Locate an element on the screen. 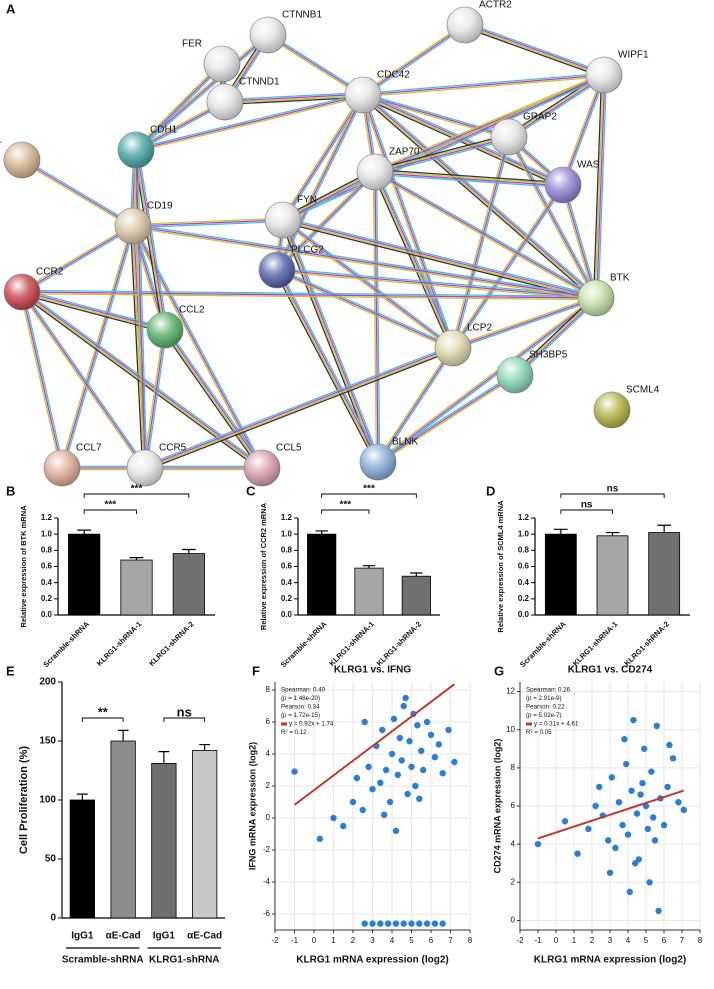 This screenshot has width=714, height=989. significance-label: ns is located at coordinates (184, 711).